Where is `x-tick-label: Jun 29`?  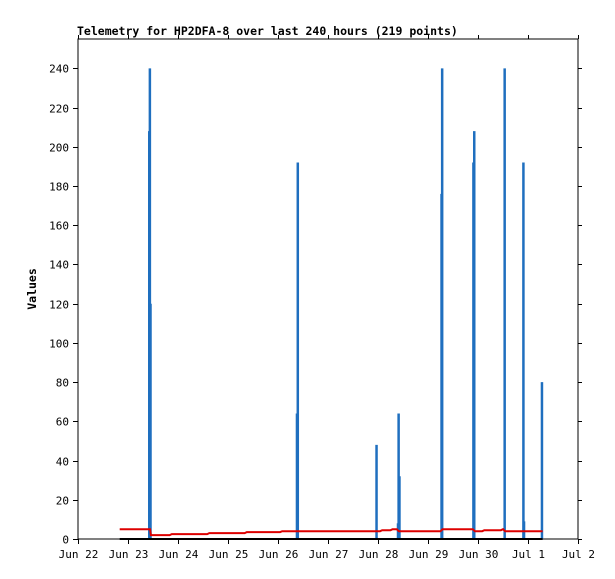
x-tick-label: Jun 29 is located at coordinates (429, 554).